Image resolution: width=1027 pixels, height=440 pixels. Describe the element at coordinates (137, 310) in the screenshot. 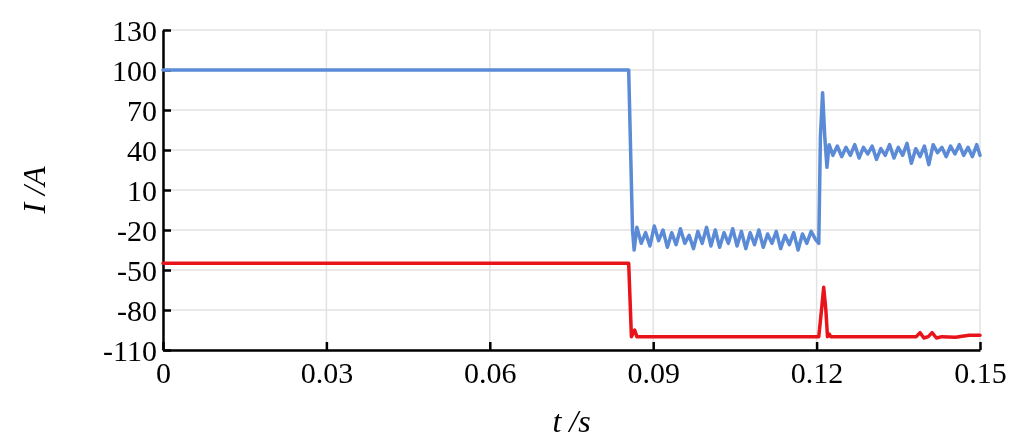

I see `y-tick-label: -80` at that location.